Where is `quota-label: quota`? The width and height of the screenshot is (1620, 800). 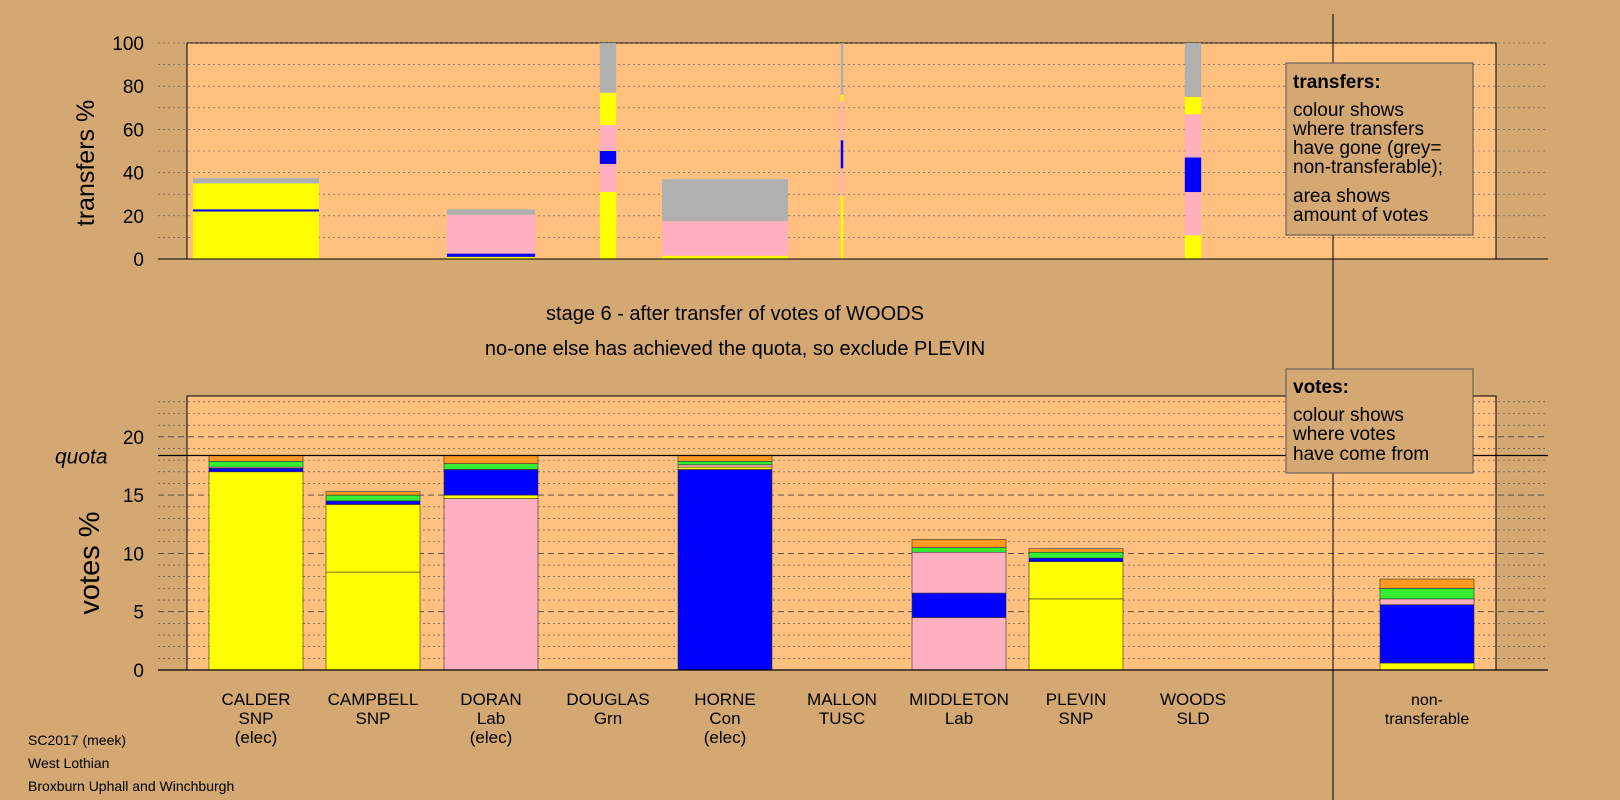 quota-label: quota is located at coordinates (81, 456).